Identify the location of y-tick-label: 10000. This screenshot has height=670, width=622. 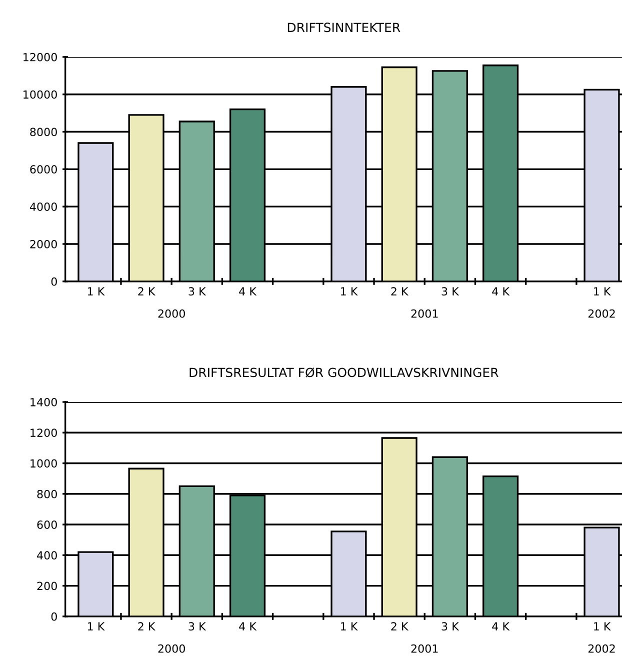
(40, 94).